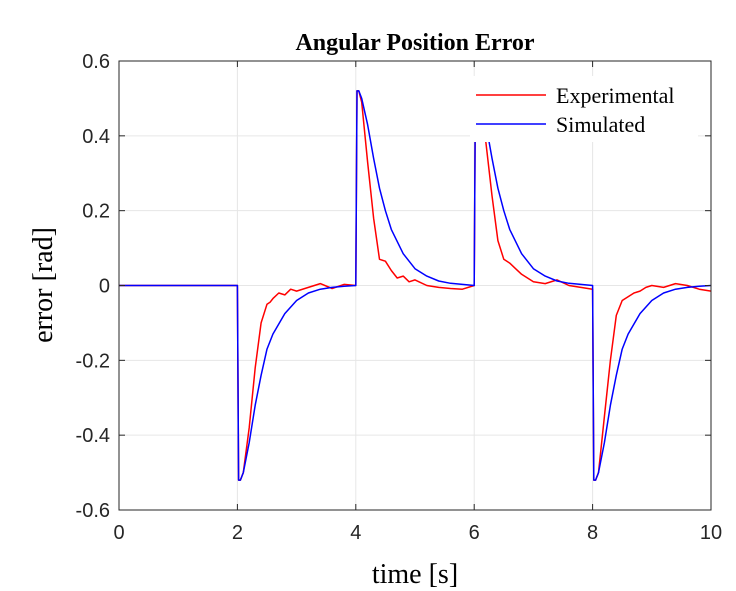 This screenshot has width=736, height=591. Describe the element at coordinates (592, 533) in the screenshot. I see `x-tick-label: 8` at that location.